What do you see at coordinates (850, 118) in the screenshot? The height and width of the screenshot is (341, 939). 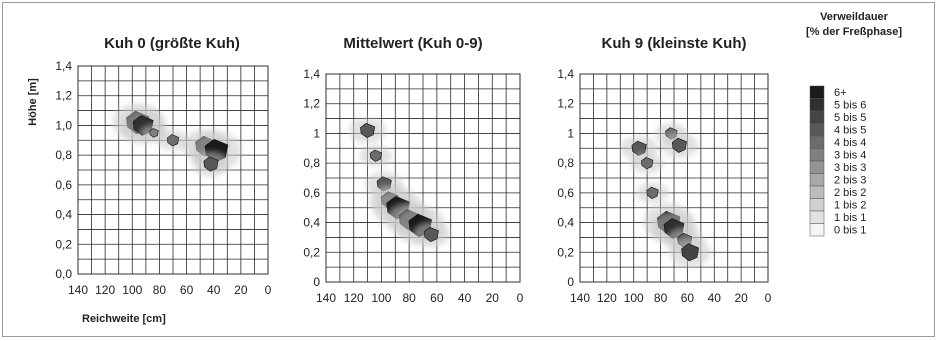 I see `legend-entry-label: 5 bis 5` at bounding box center [850, 118].